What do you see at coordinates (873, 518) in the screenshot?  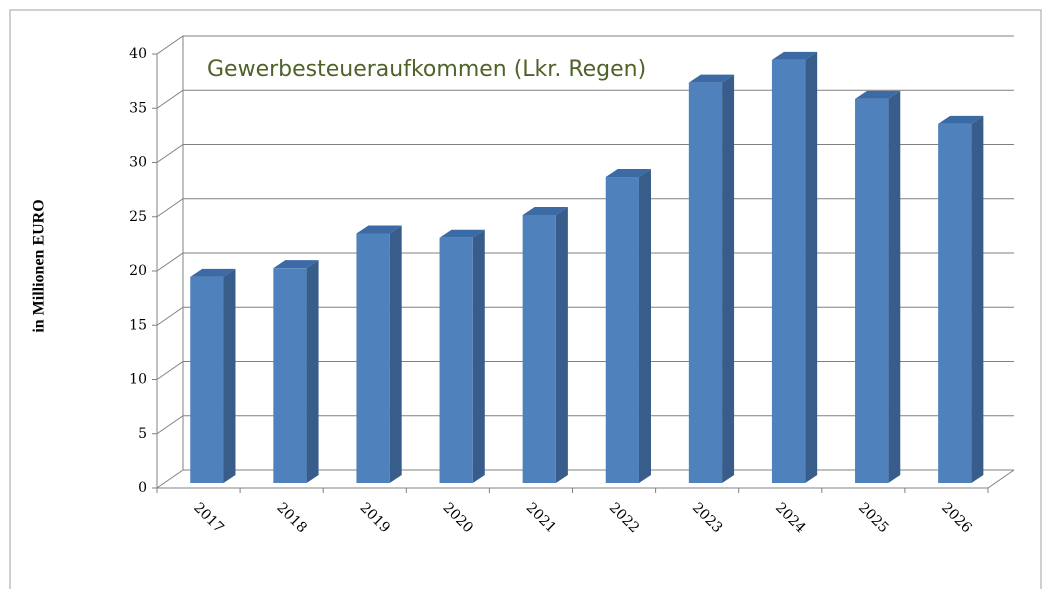 I see `x-tick-label: 2025` at bounding box center [873, 518].